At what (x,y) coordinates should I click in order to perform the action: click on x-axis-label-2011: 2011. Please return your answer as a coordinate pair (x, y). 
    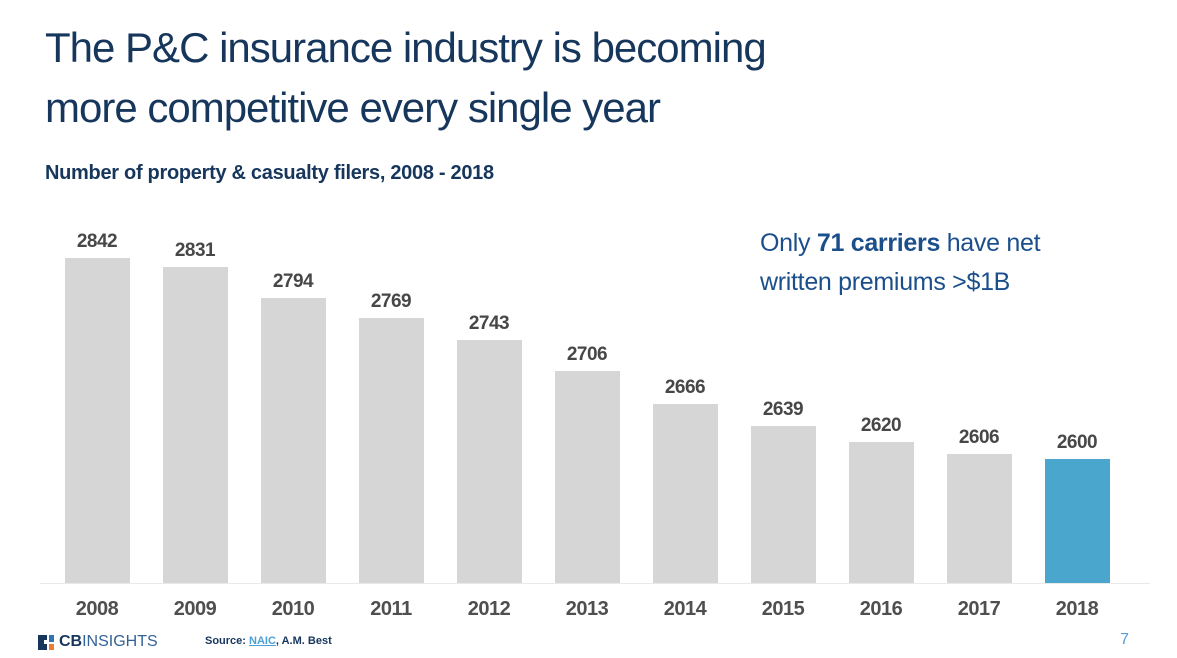
    Looking at the image, I should click on (391, 609).